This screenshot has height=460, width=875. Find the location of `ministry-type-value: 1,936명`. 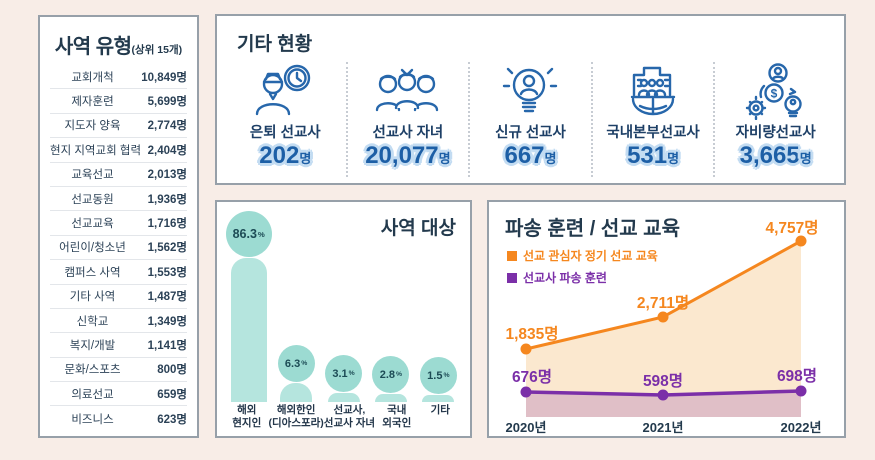

ministry-type-value: 1,936명 is located at coordinates (167, 199).